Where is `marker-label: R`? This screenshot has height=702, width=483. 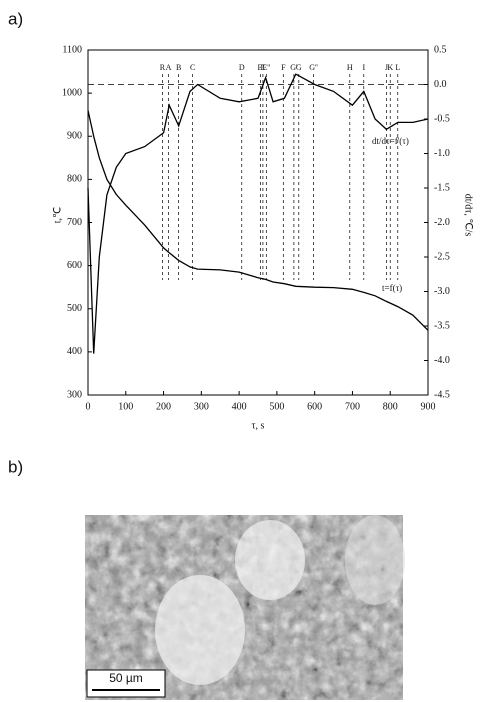 marker-label: R is located at coordinates (163, 67).